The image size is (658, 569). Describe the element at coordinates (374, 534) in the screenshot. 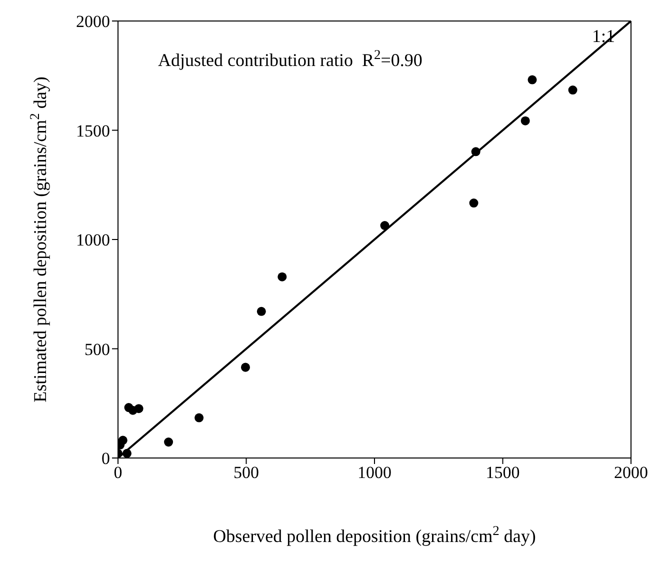

I see `x-axis-title: Observed pollen deposition (grains/cm$^{2}$ day)` at that location.